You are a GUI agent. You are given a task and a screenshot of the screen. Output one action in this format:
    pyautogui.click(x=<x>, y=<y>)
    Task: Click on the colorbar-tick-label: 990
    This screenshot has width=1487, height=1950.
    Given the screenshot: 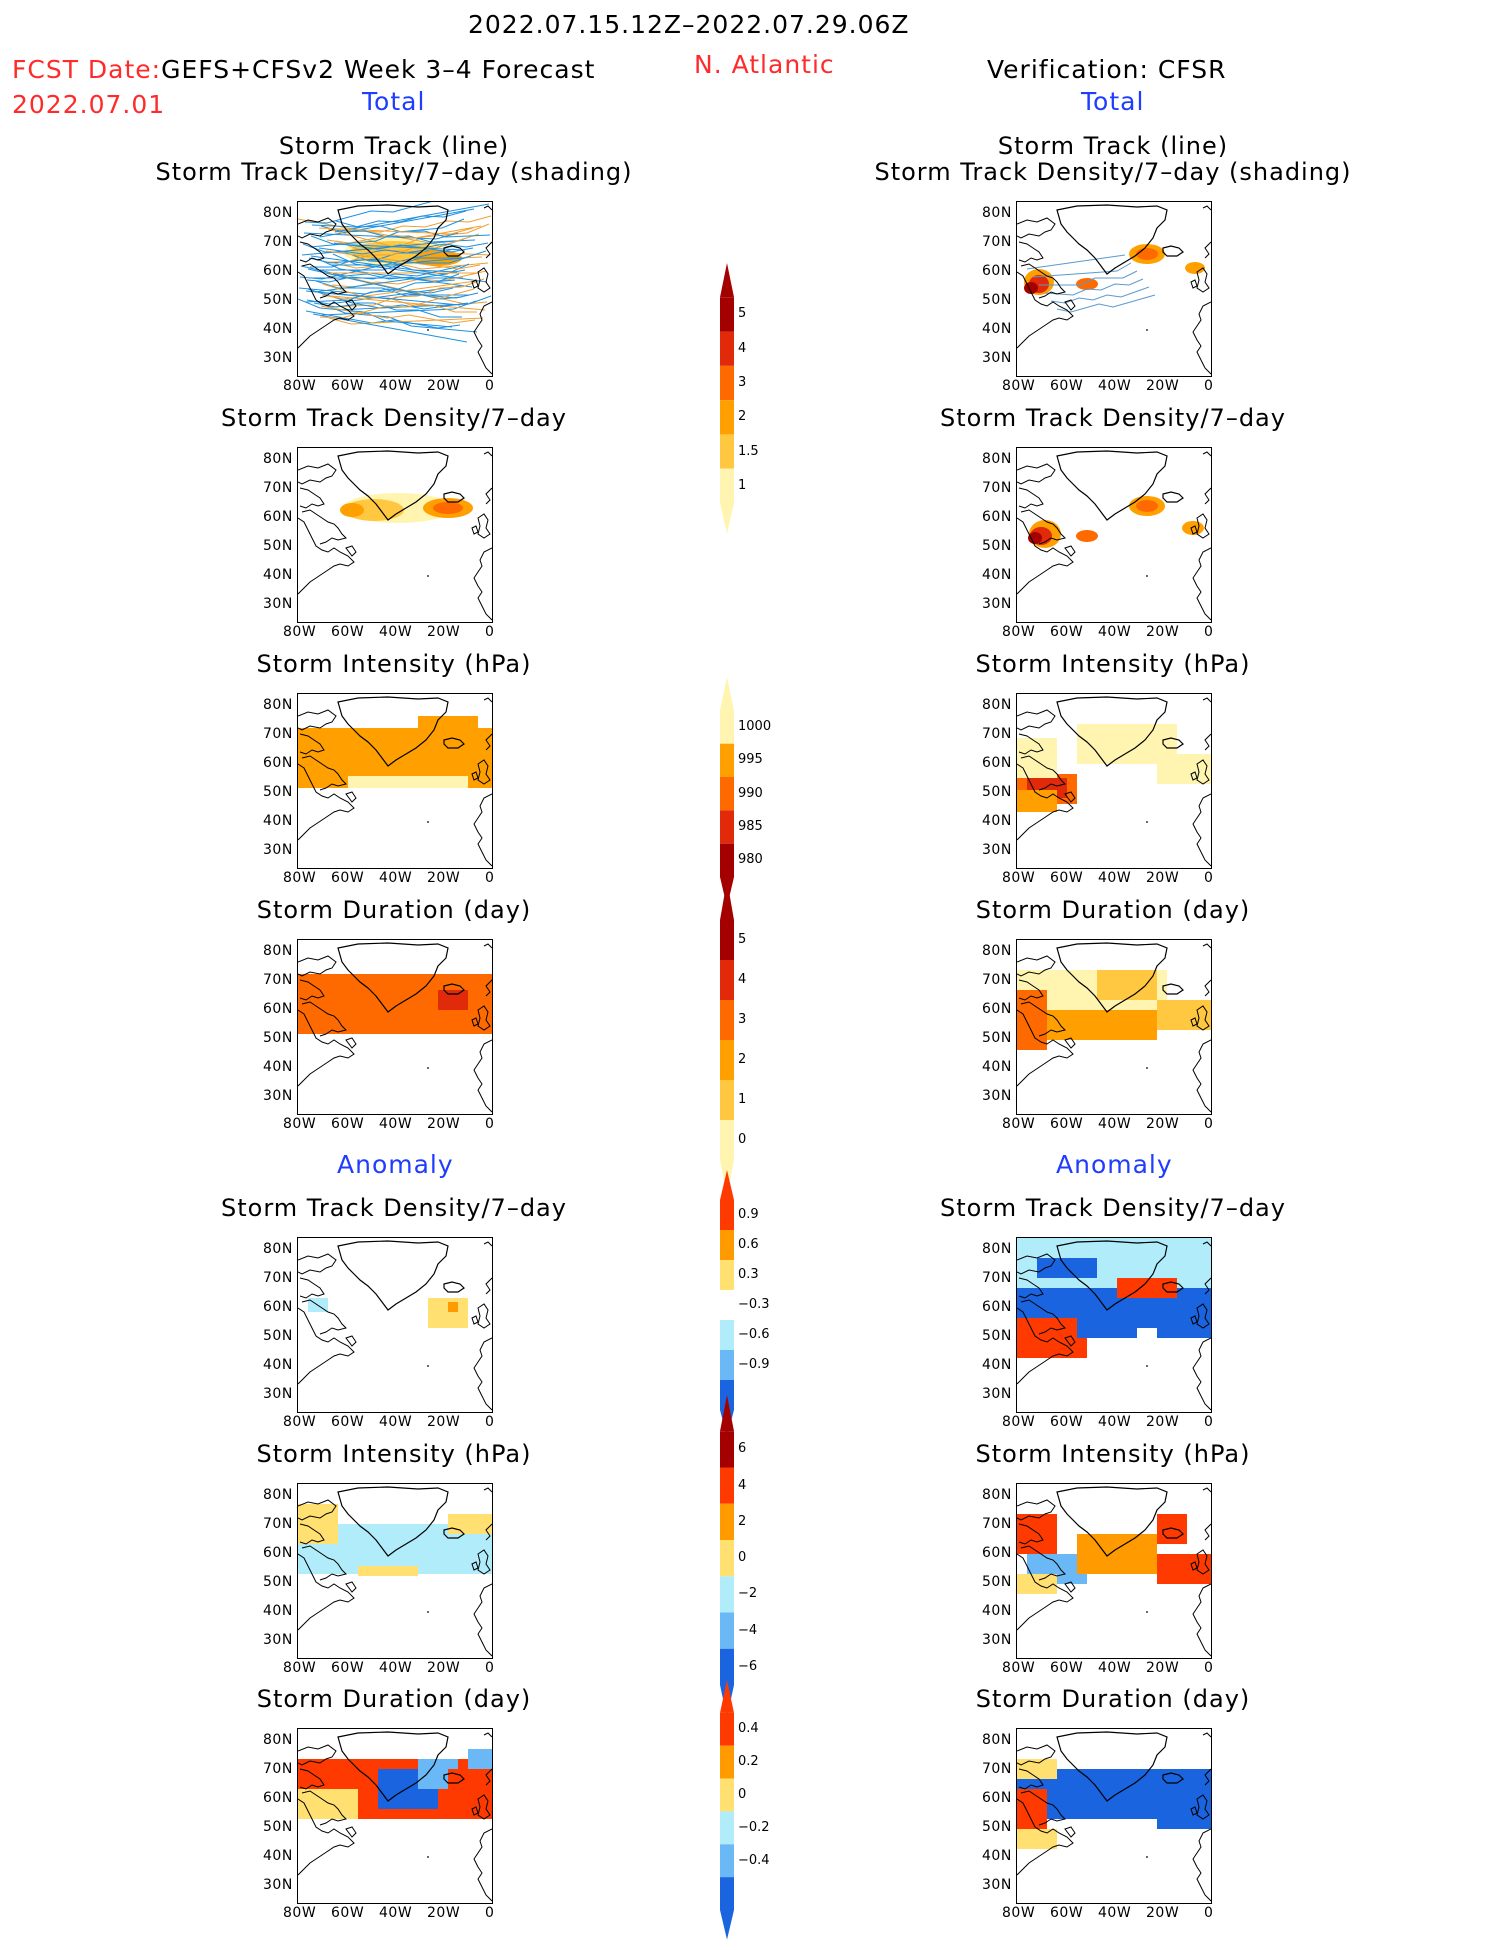 What is the action you would take?
    pyautogui.click(x=750, y=793)
    